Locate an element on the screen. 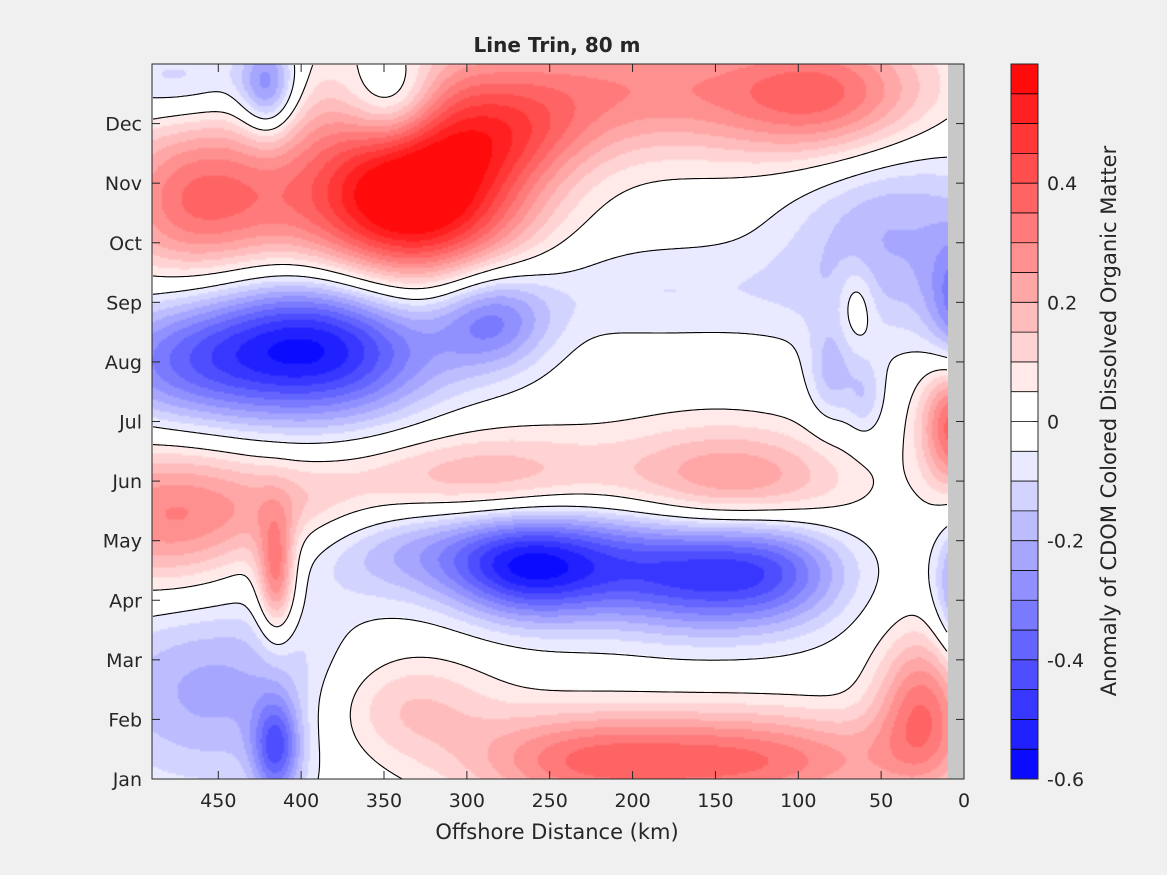  x-tick-label: 250 is located at coordinates (550, 801).